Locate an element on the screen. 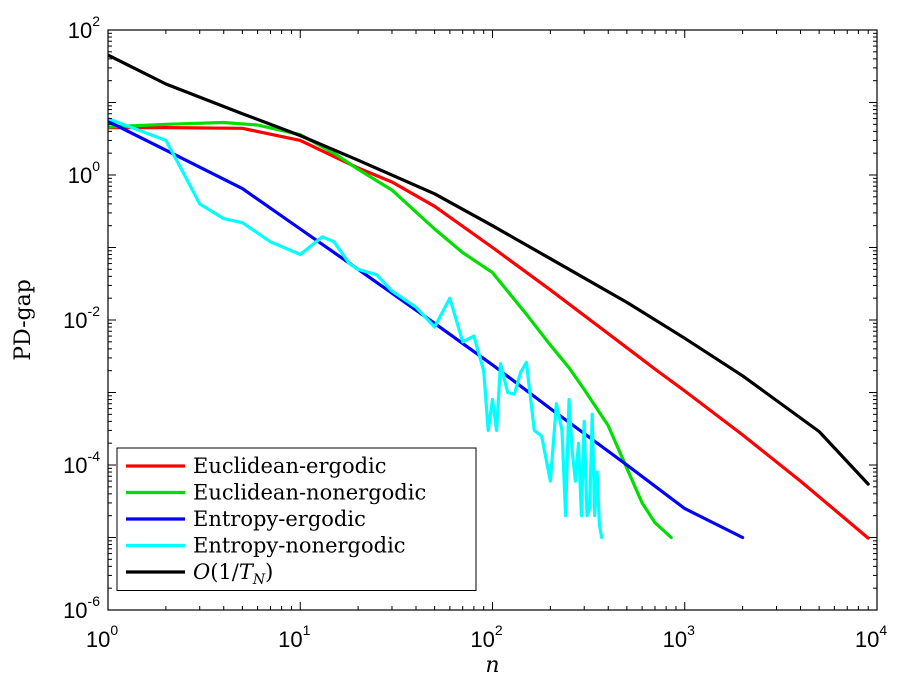 This screenshot has height=677, width=905. y-tick-label: 10⁻⁶ is located at coordinates (81, 608).